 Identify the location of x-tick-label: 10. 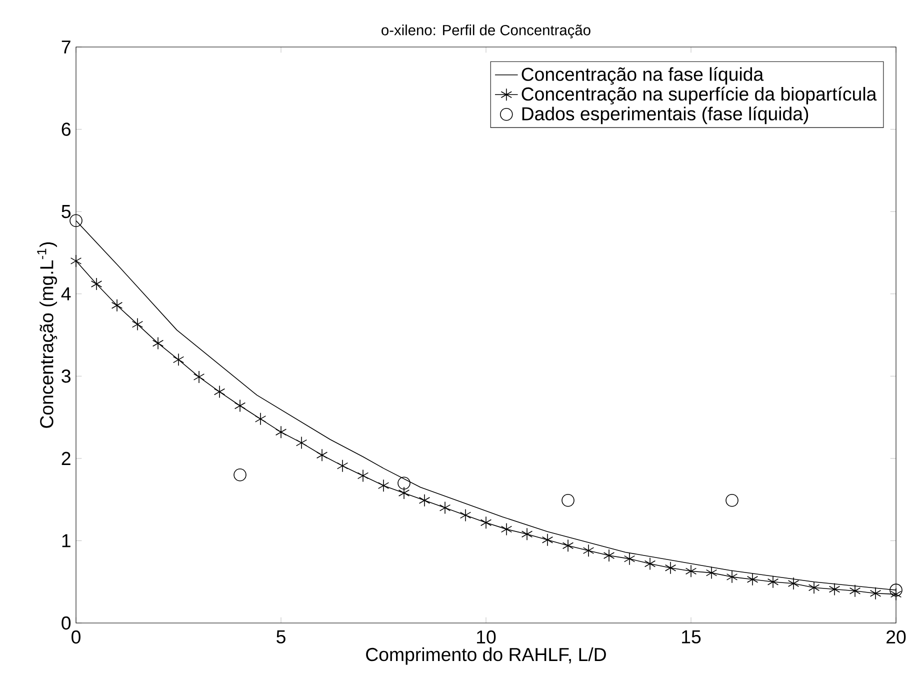
(486, 637).